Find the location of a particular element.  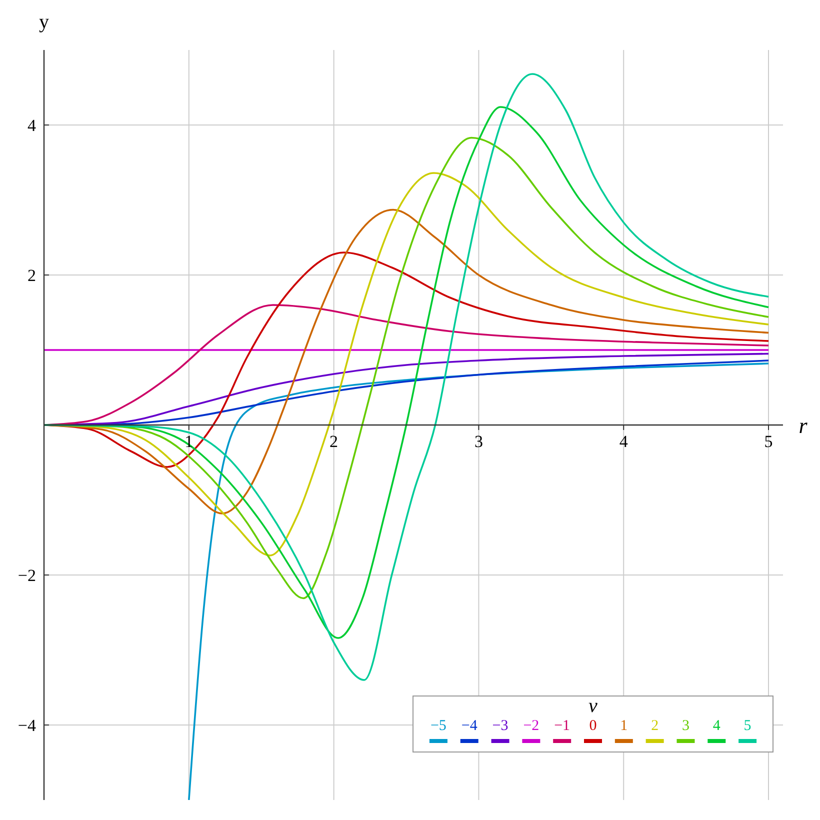

text: −3 is located at coordinates (500, 726).